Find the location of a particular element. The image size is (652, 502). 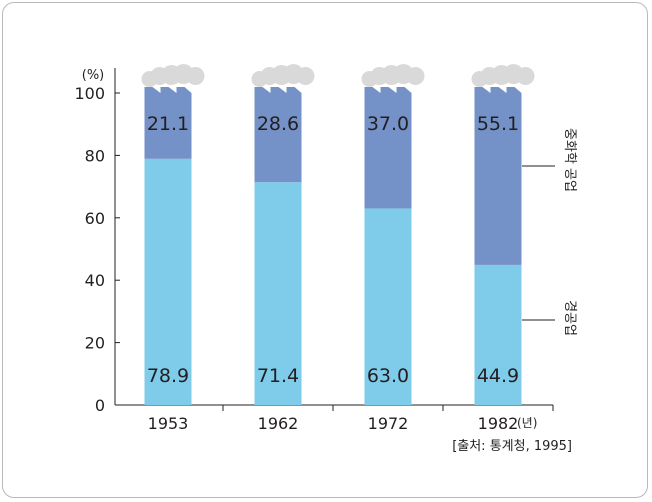

value-label-heavy-industry: 21.1 is located at coordinates (168, 124).